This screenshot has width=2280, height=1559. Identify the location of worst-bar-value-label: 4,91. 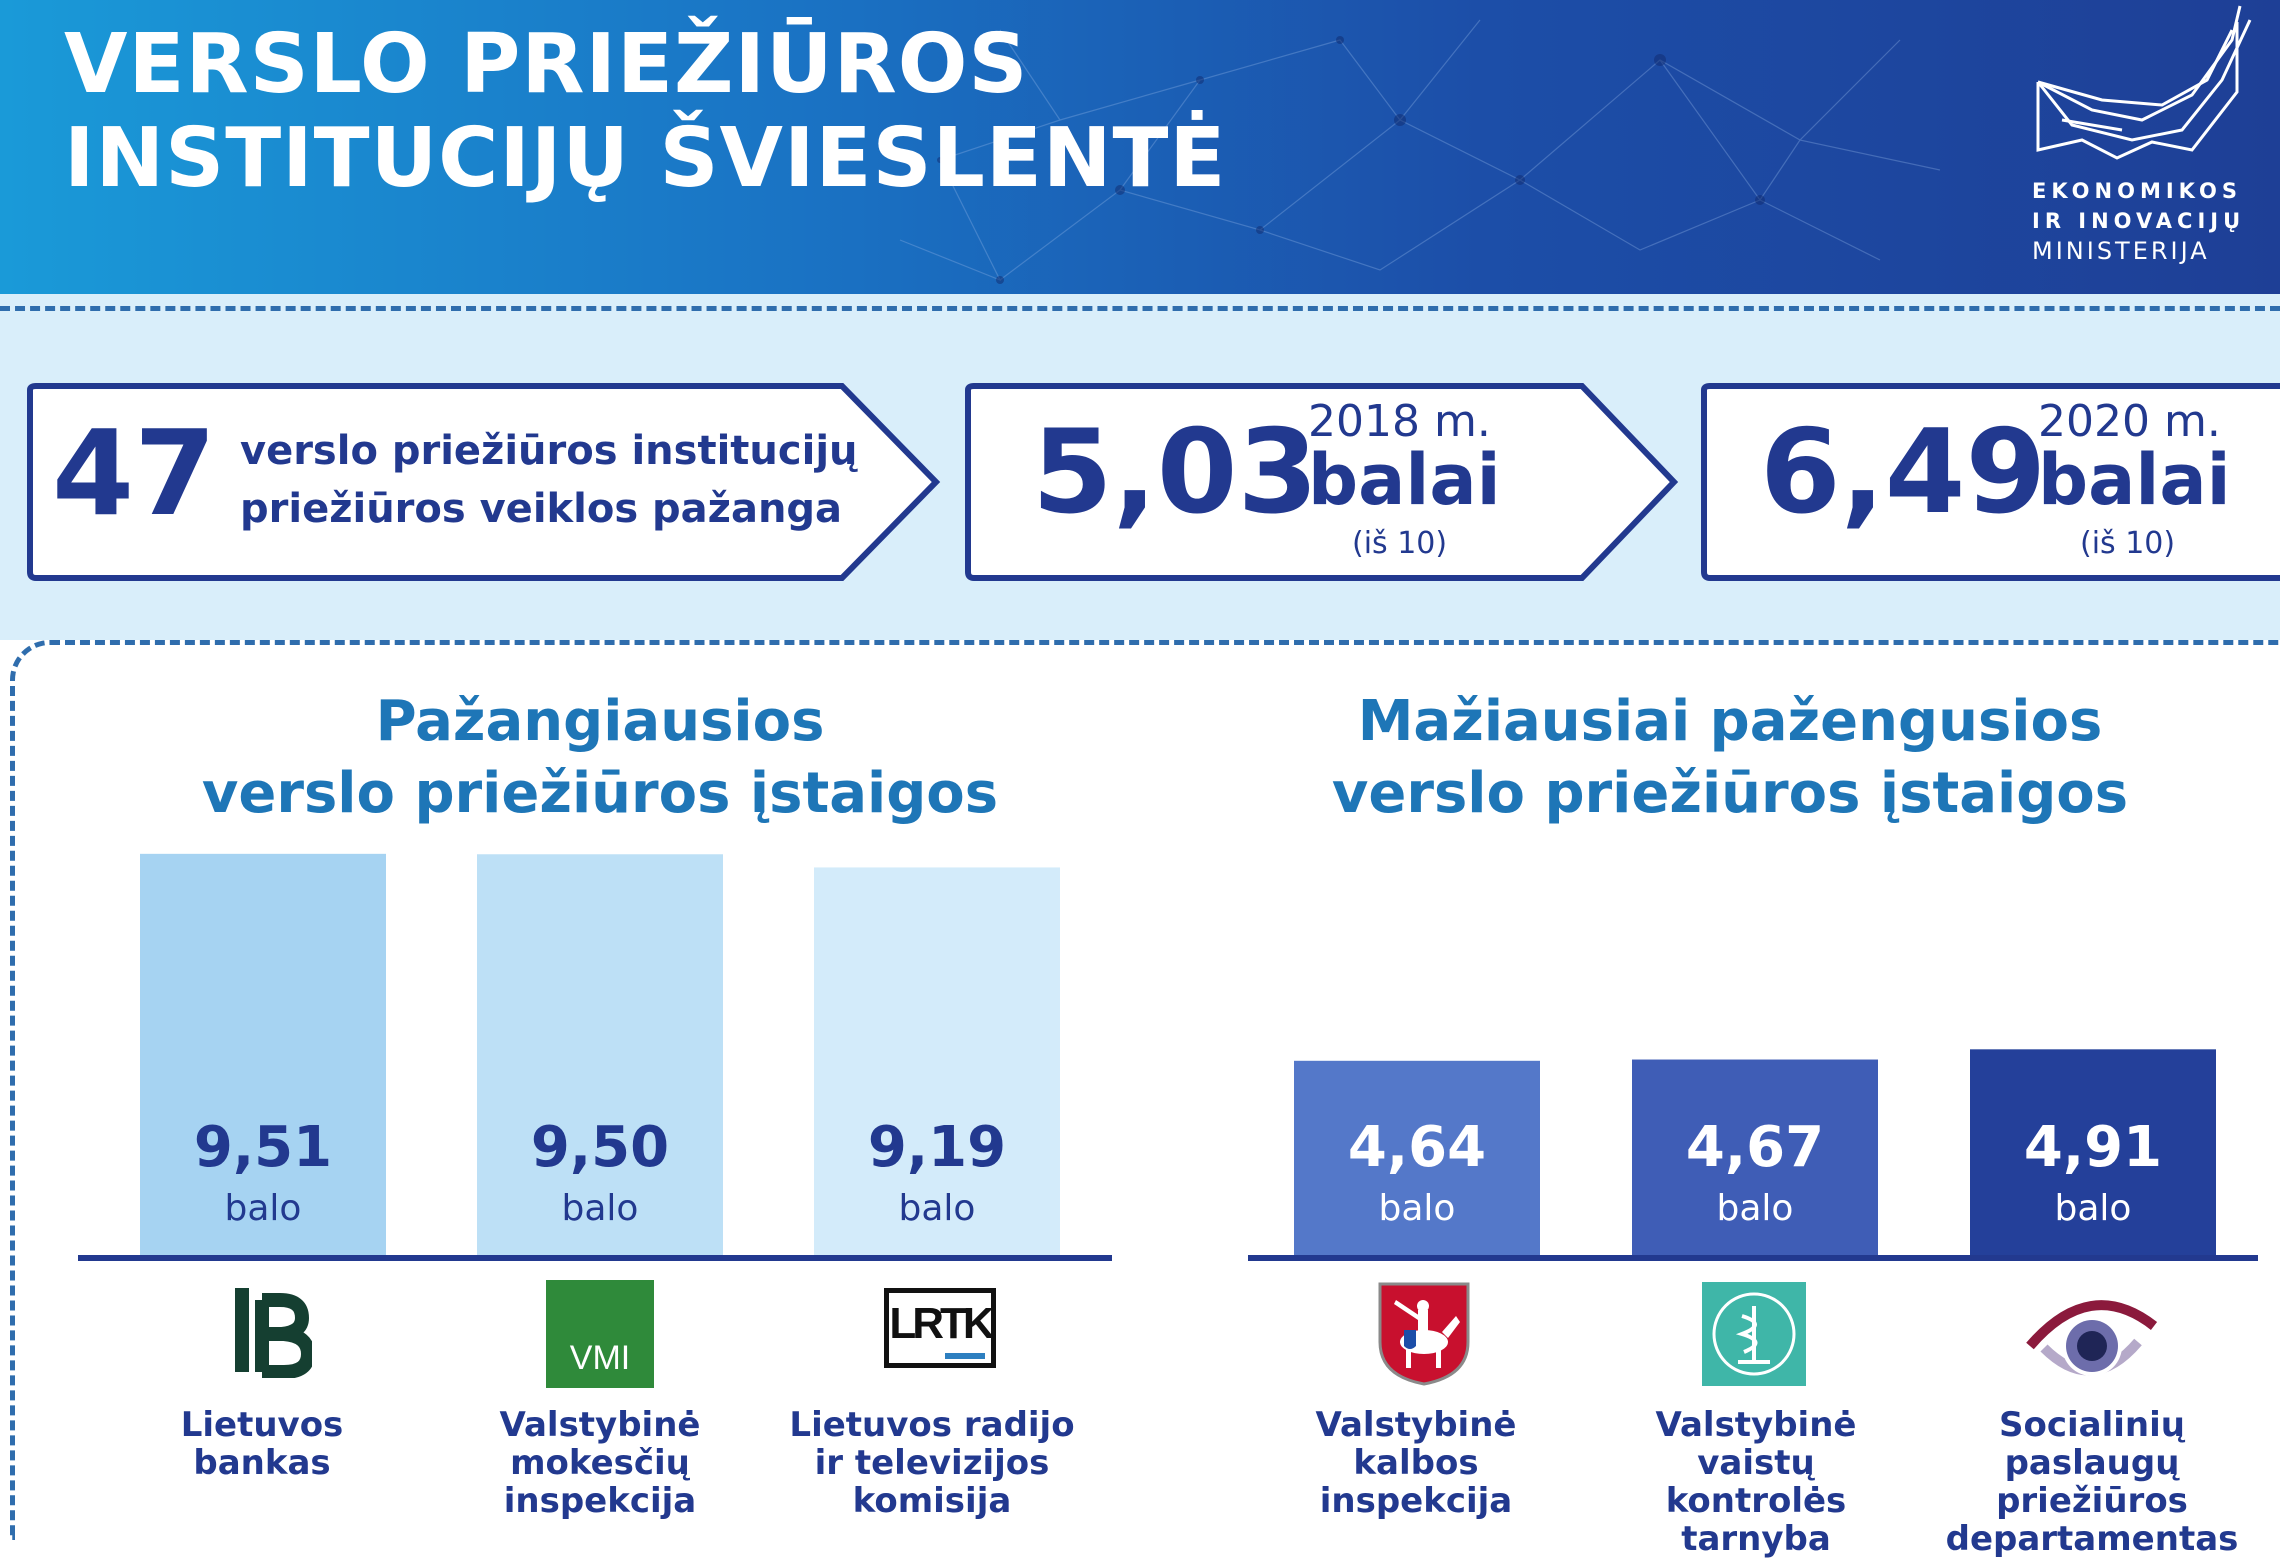
(2093, 1147).